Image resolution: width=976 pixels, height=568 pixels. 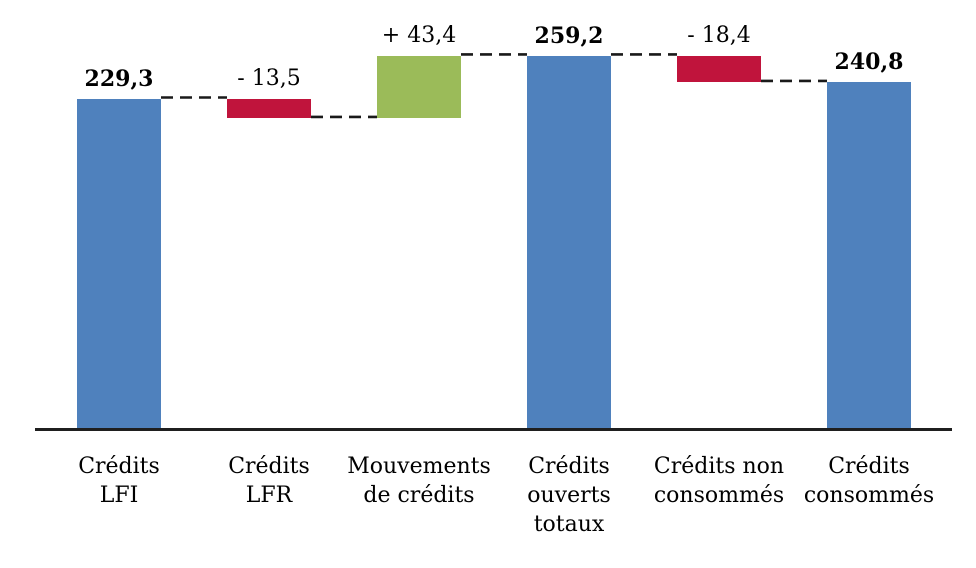 I want to click on bar-credits-consommes, so click(x=869, y=255).